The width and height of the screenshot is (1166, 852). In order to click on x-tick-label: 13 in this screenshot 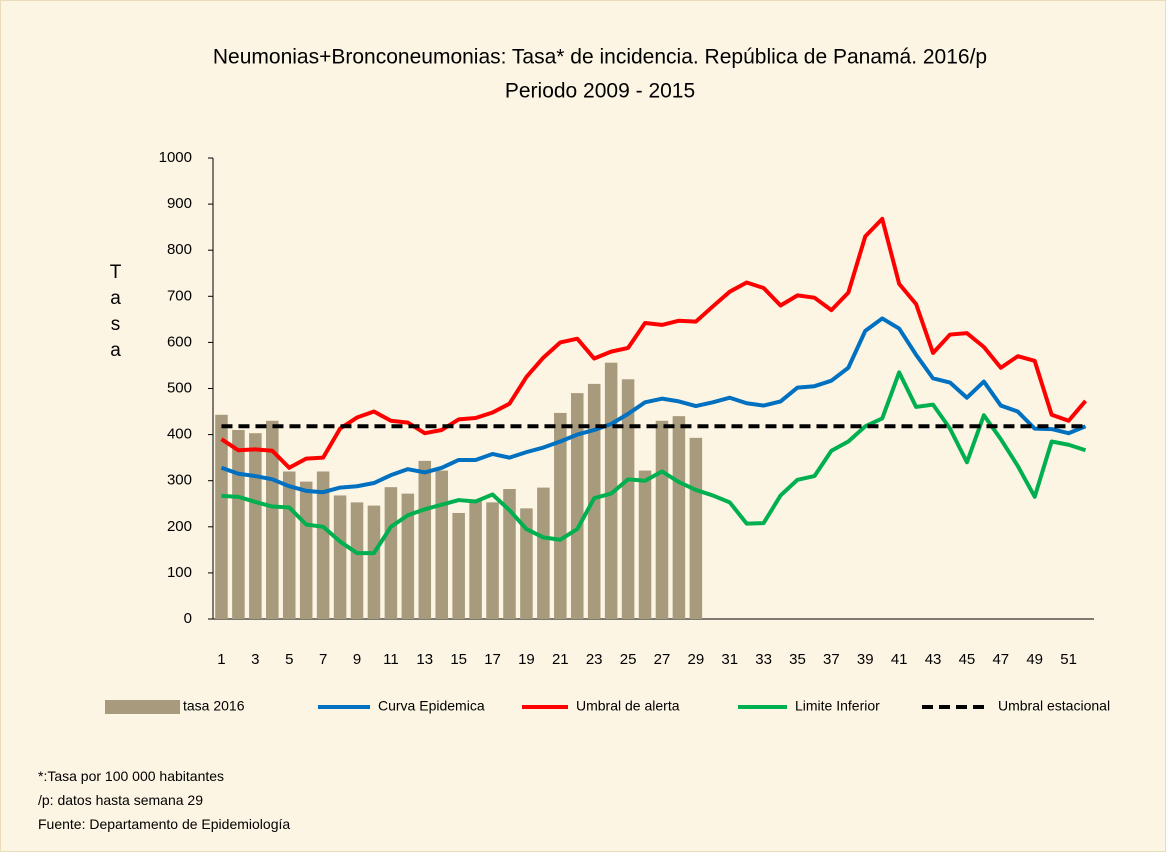, I will do `click(424, 659)`.